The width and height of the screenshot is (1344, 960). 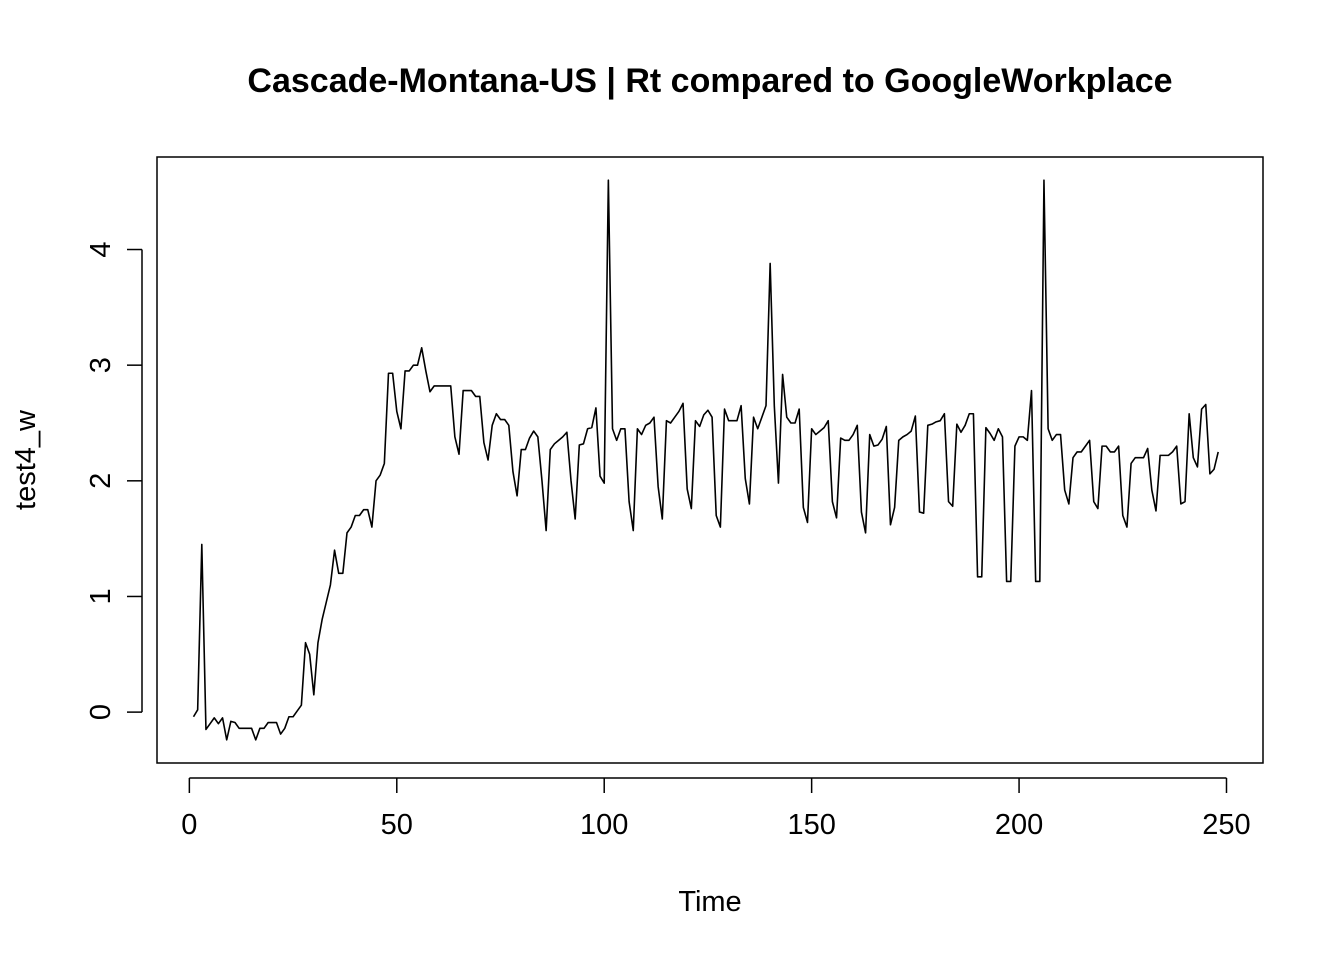 I want to click on x-tick-label: 0, so click(x=189, y=825).